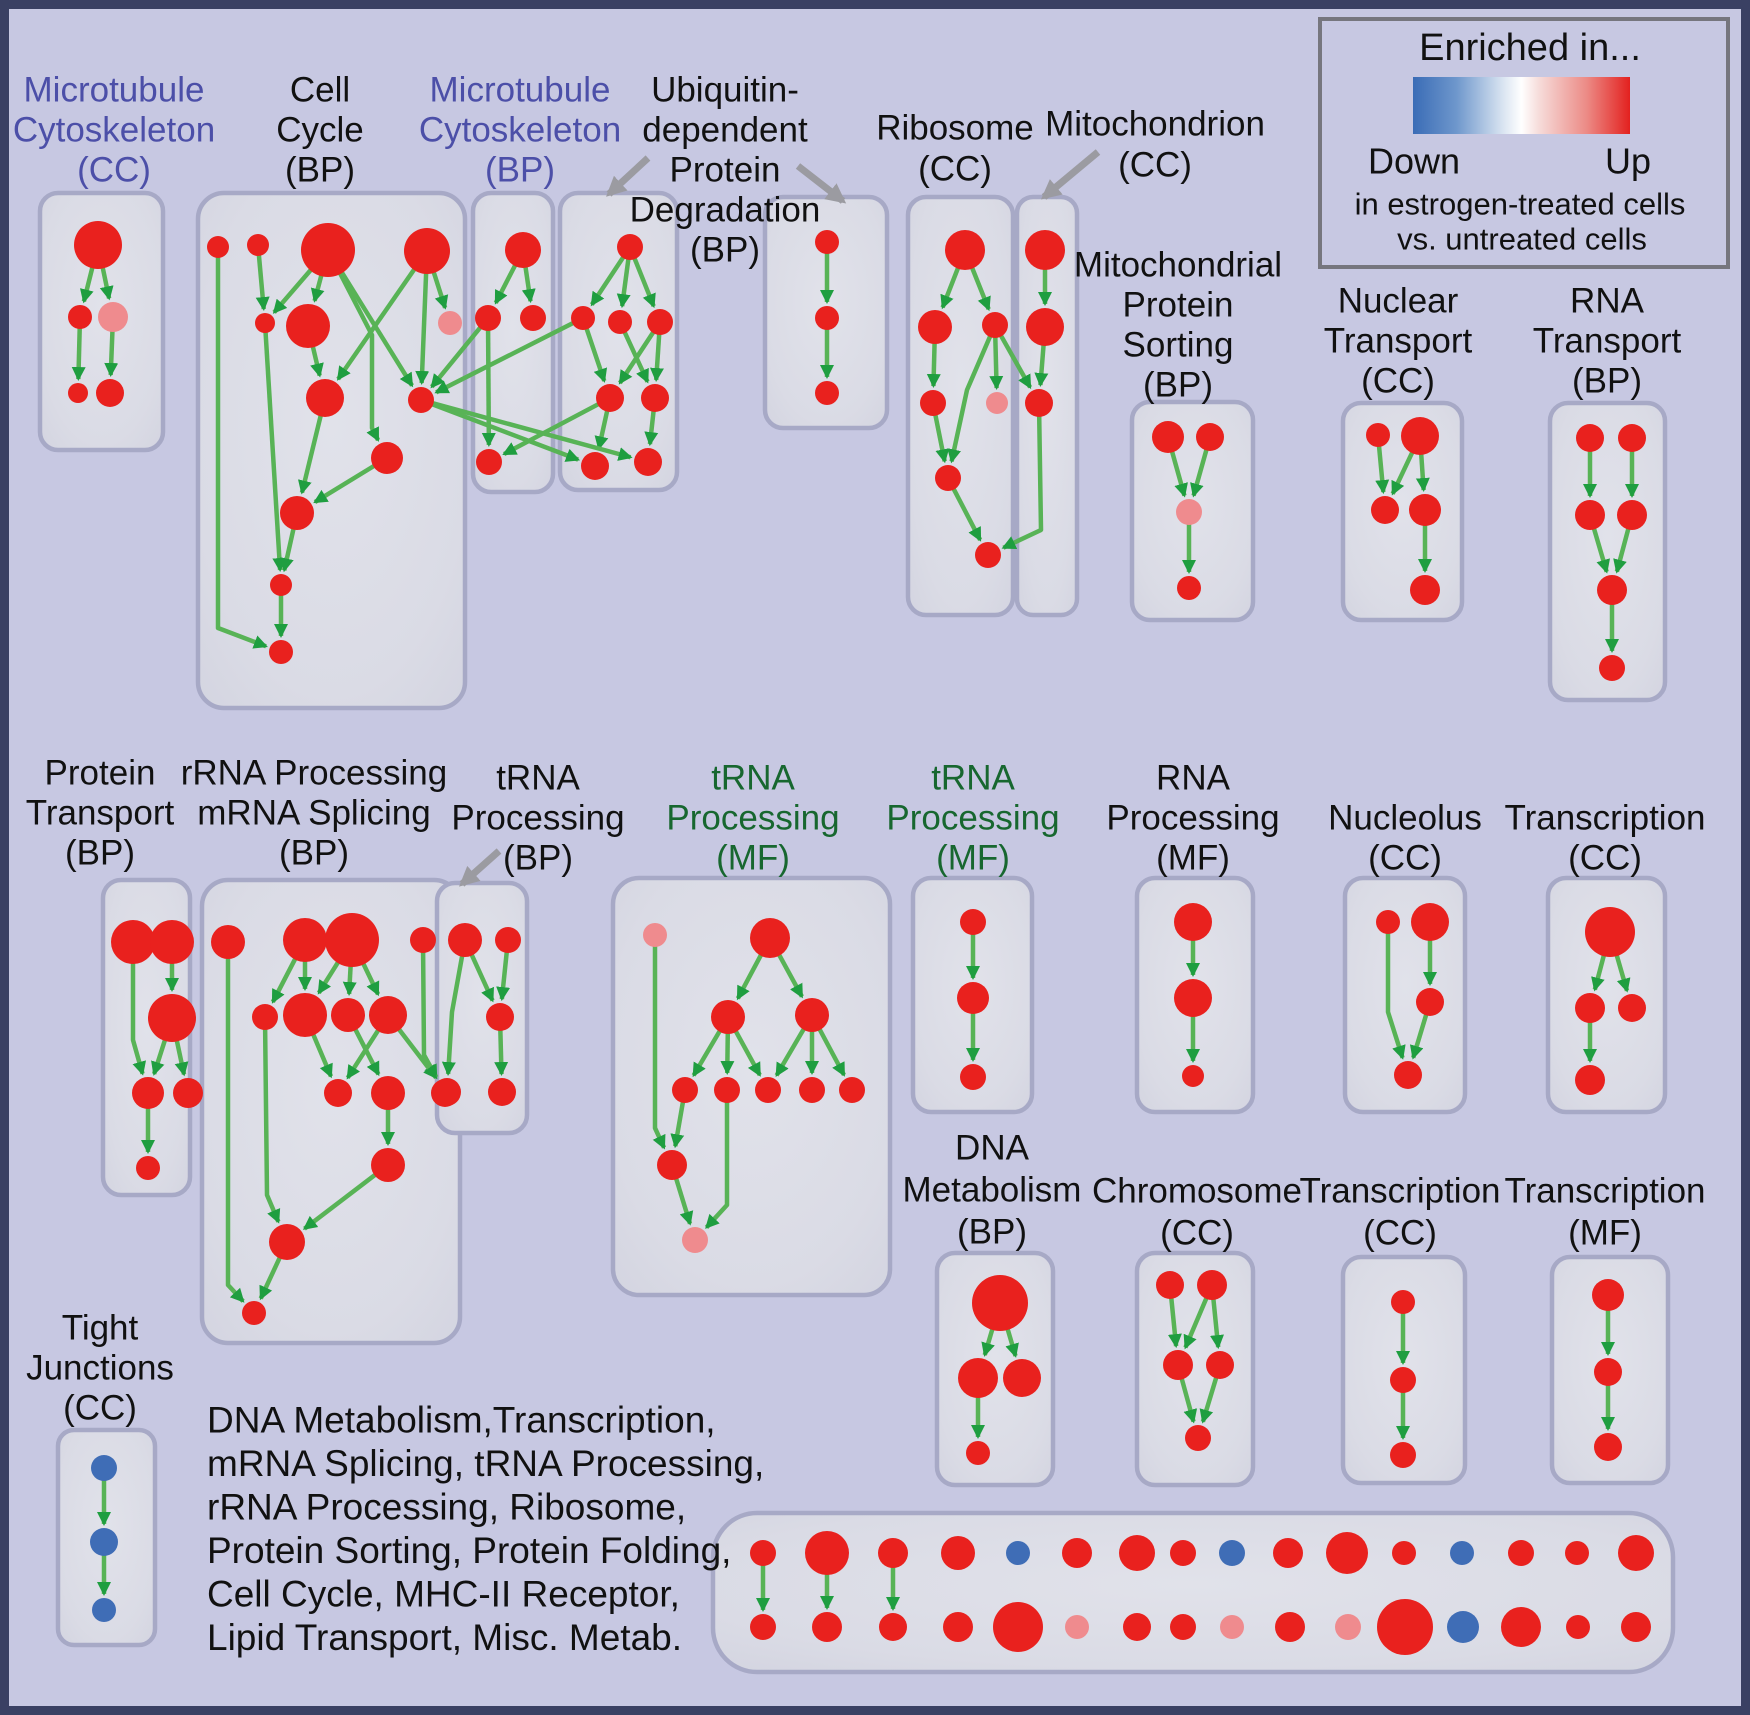 The width and height of the screenshot is (1750, 1715). Describe the element at coordinates (941, 437) in the screenshot. I see `edge-arrow-r4-r6` at that location.